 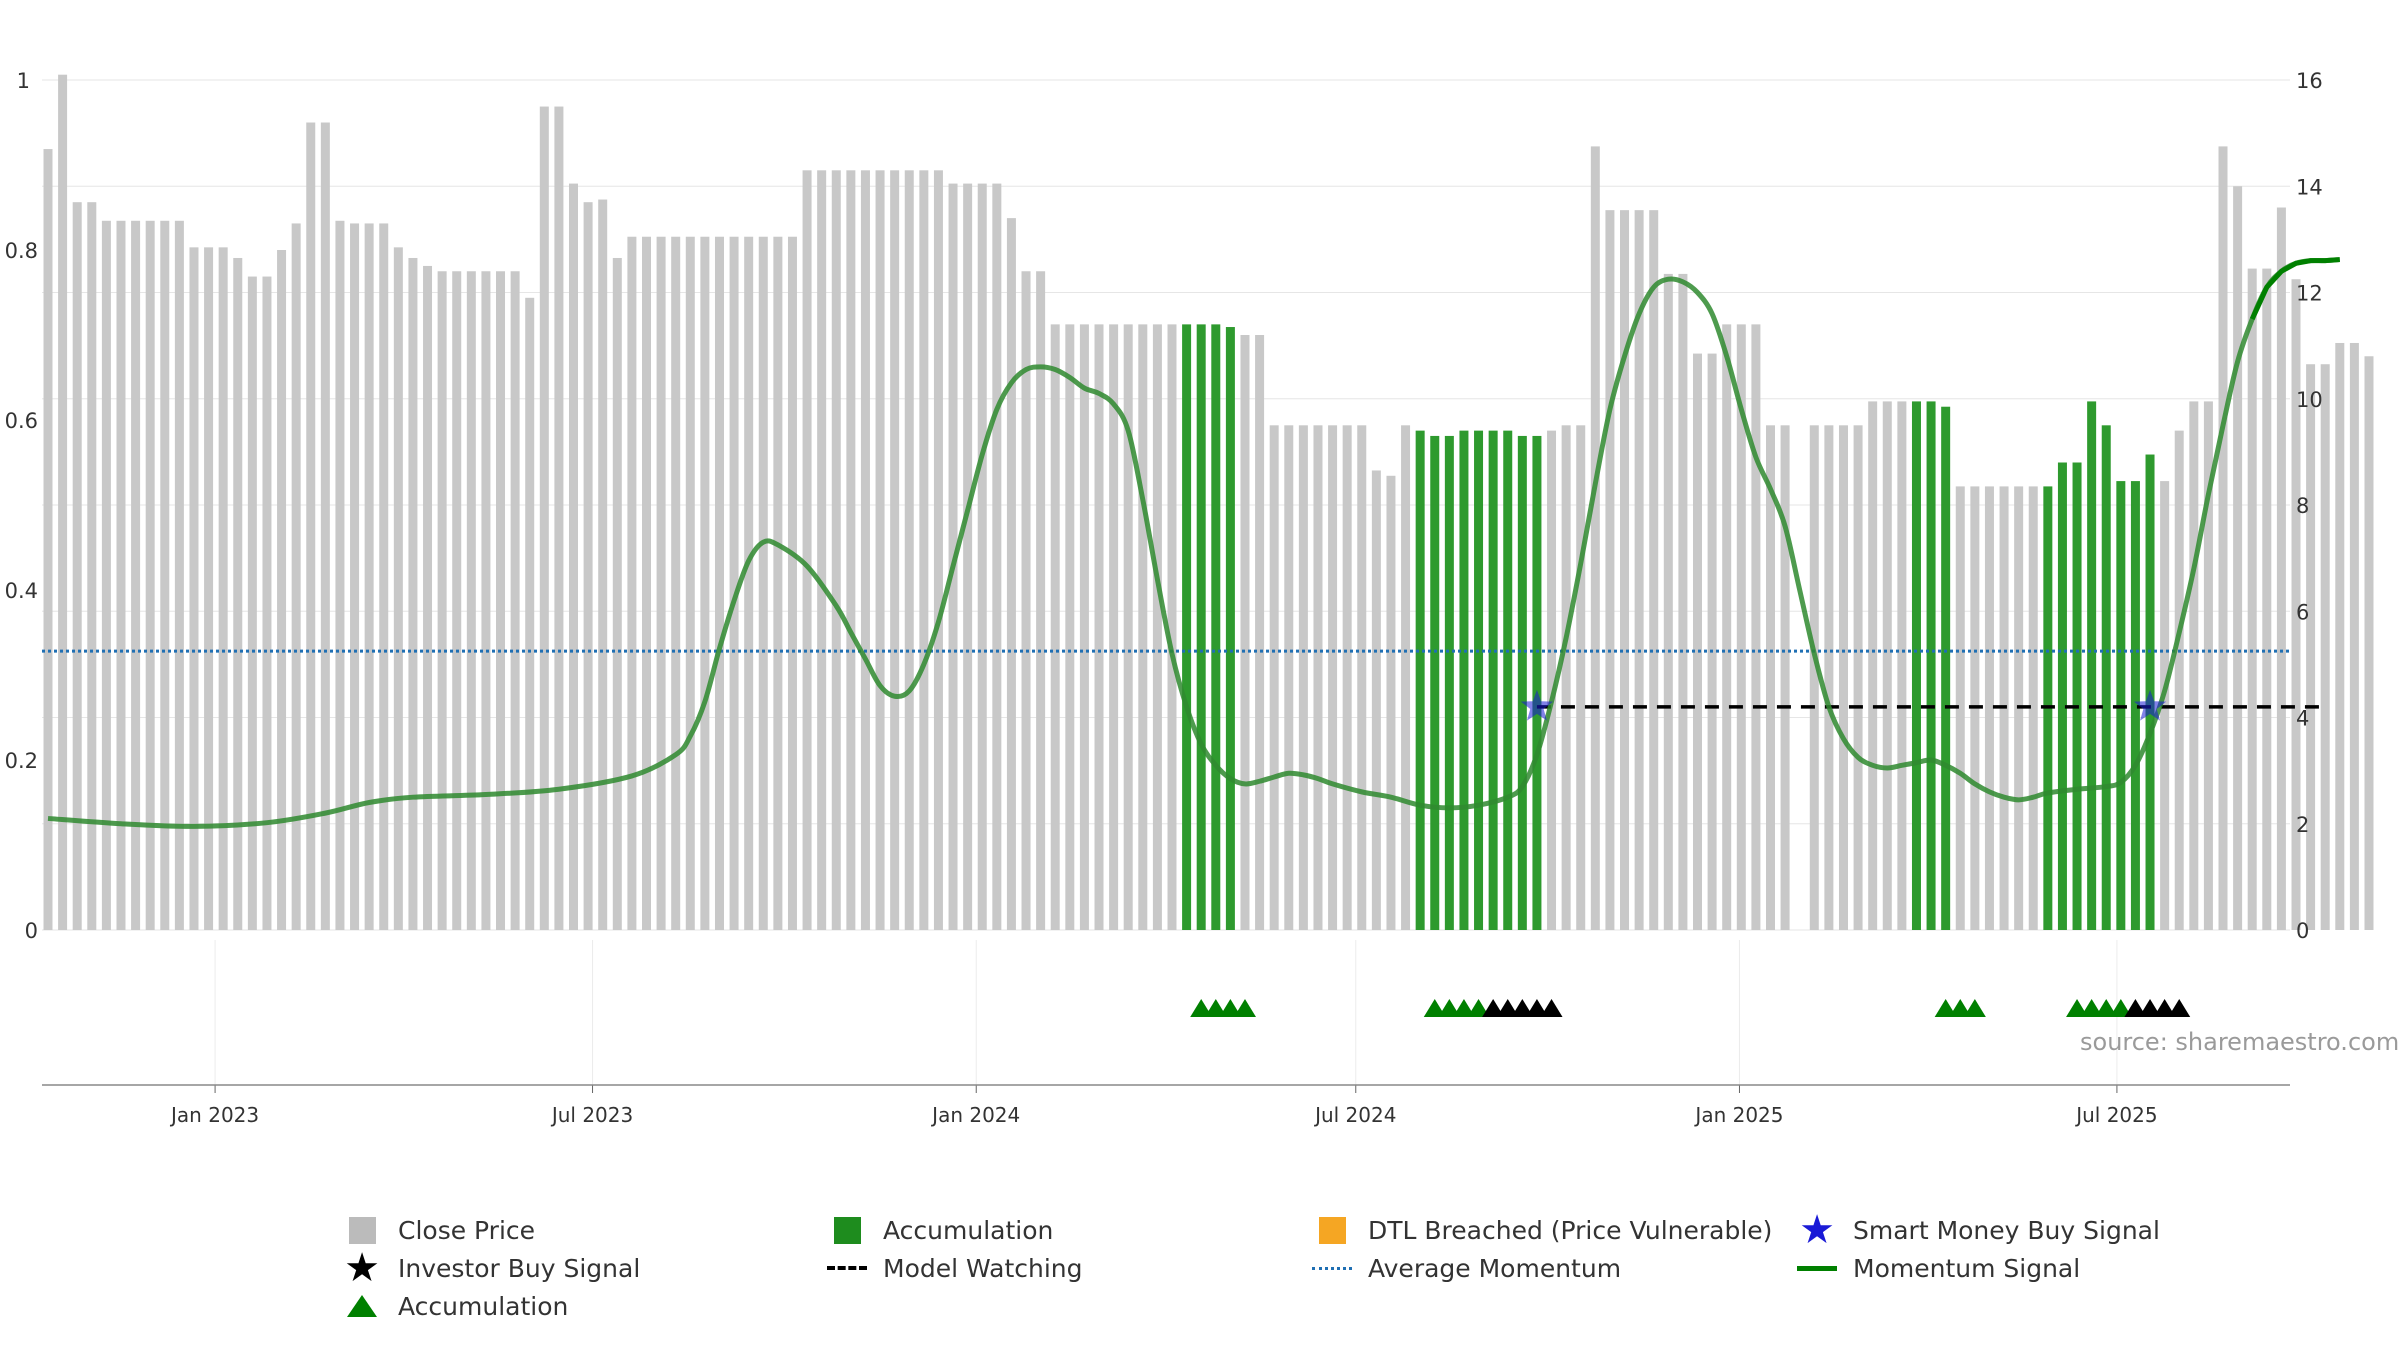 I want to click on x-tick-label: Jan 2023, so click(x=214, y=1115).